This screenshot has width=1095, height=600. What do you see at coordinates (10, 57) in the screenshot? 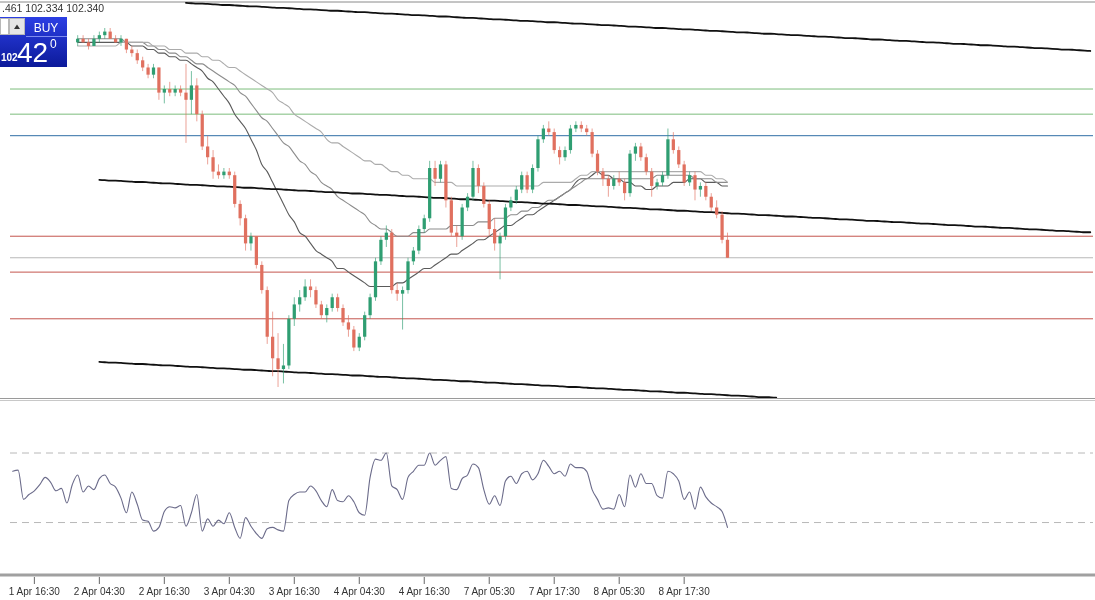
I see `annotation: 102` at bounding box center [10, 57].